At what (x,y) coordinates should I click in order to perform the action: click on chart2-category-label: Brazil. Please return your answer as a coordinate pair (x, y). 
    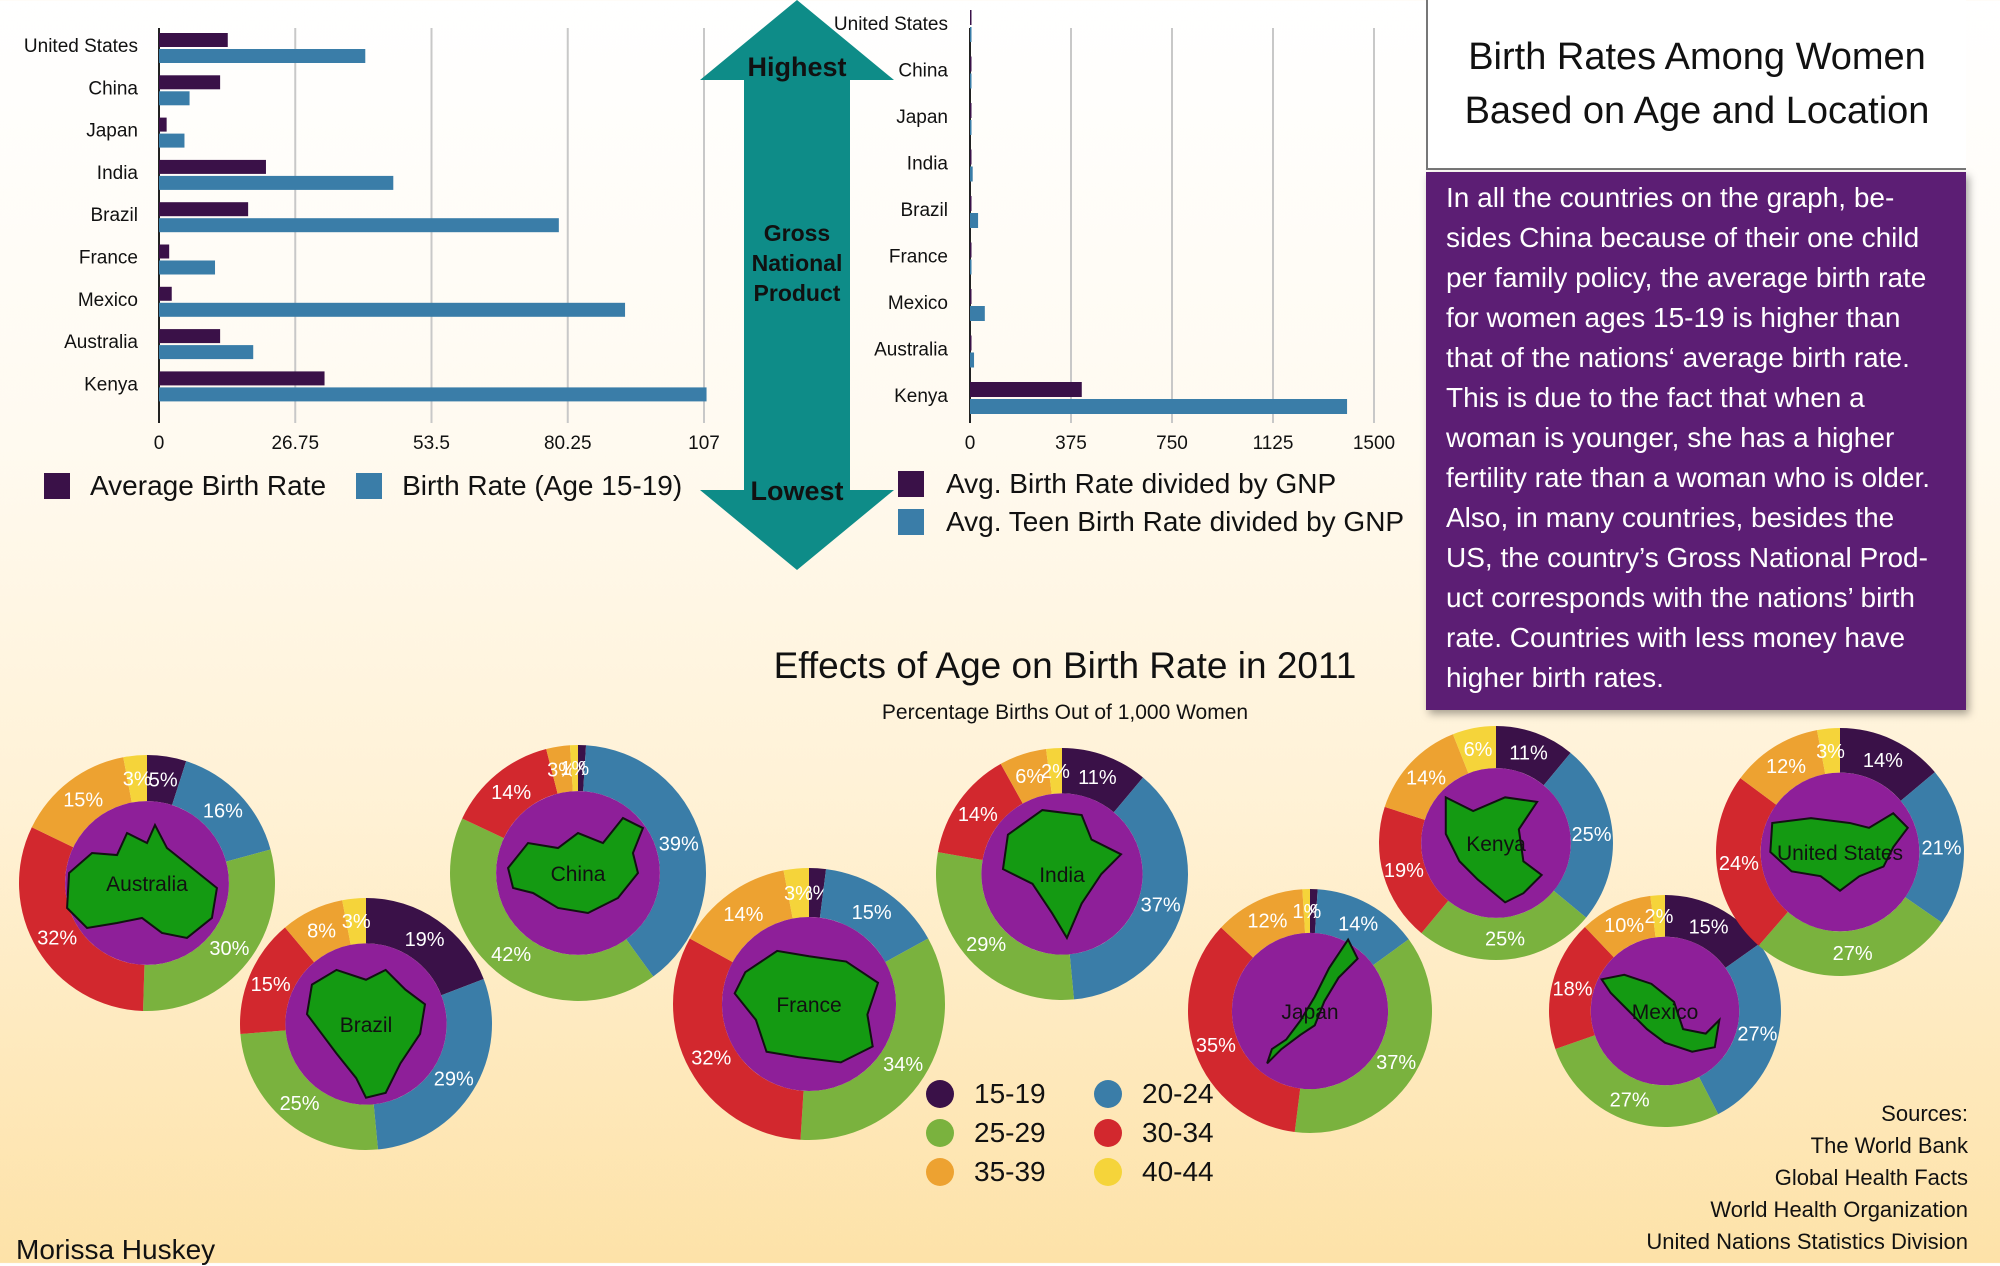
    Looking at the image, I should click on (924, 210).